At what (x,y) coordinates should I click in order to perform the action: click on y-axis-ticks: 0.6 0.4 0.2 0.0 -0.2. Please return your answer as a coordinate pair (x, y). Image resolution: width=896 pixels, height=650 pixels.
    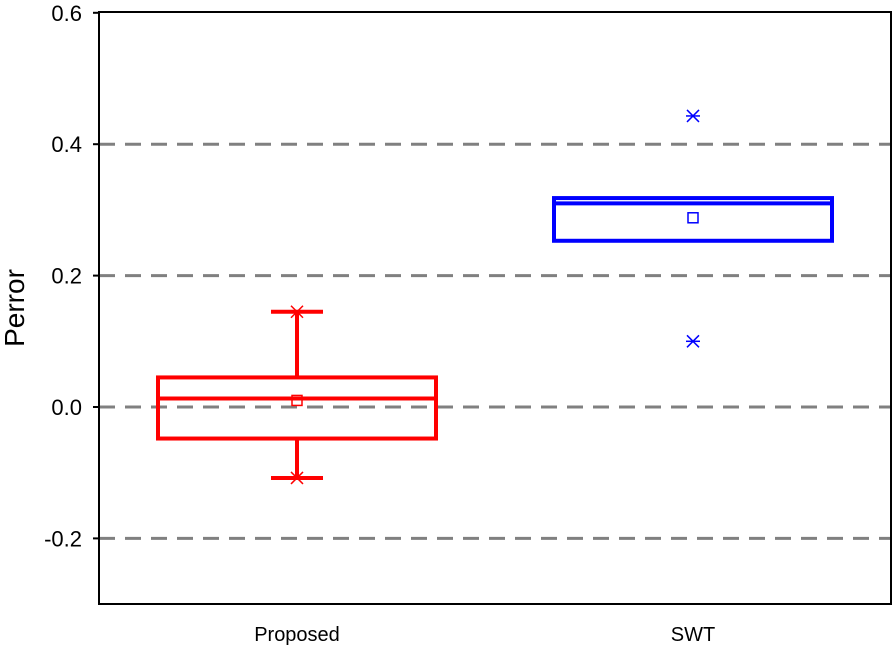
    Looking at the image, I should click on (71, 276).